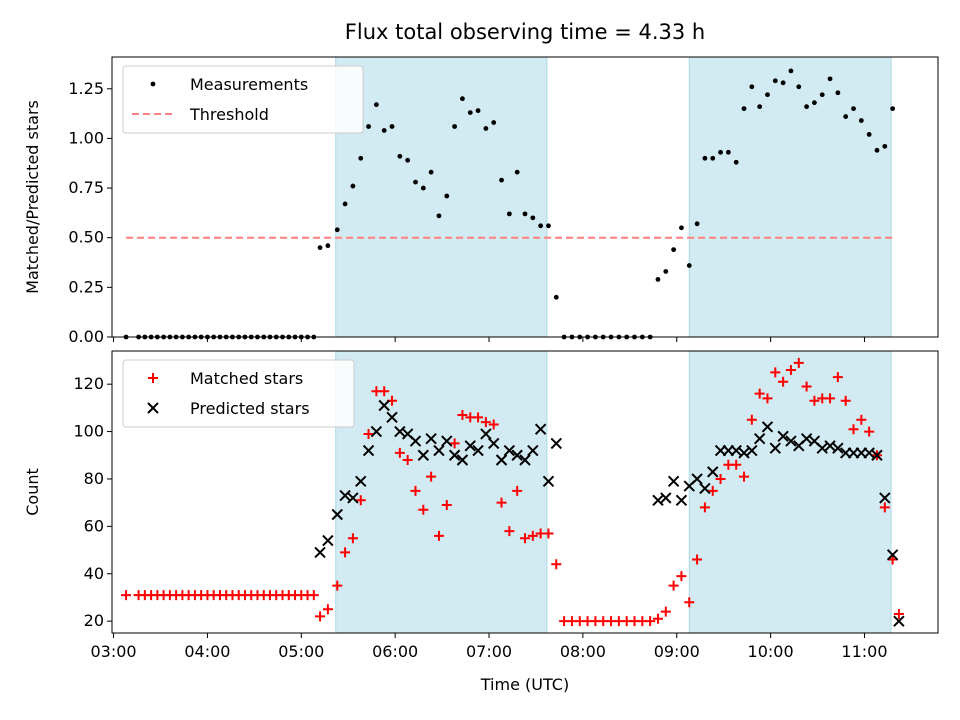 This screenshot has height=720, width=960. Describe the element at coordinates (583, 651) in the screenshot. I see `x-tick-label: 08:00` at that location.